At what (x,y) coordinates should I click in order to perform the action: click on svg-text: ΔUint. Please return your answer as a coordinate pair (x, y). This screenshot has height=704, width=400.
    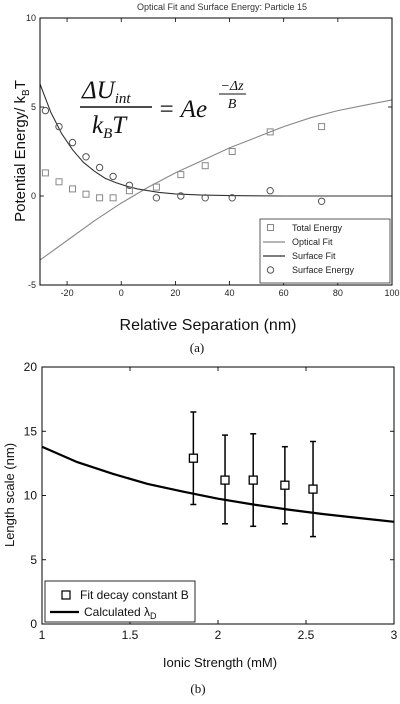
    Looking at the image, I should click on (106, 92).